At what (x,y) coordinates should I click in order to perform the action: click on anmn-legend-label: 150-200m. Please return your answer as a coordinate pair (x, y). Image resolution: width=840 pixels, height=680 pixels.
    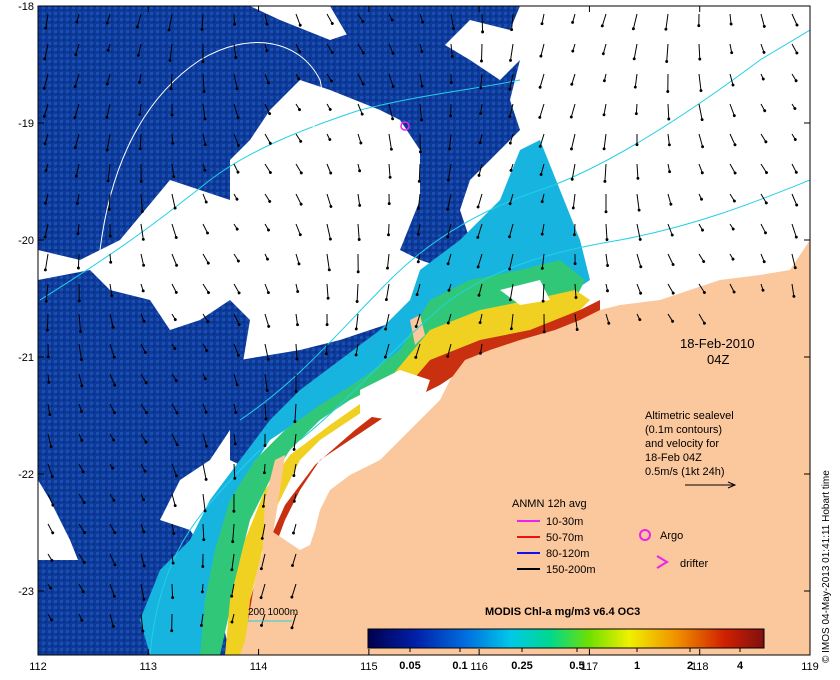
    Looking at the image, I should click on (571, 570).